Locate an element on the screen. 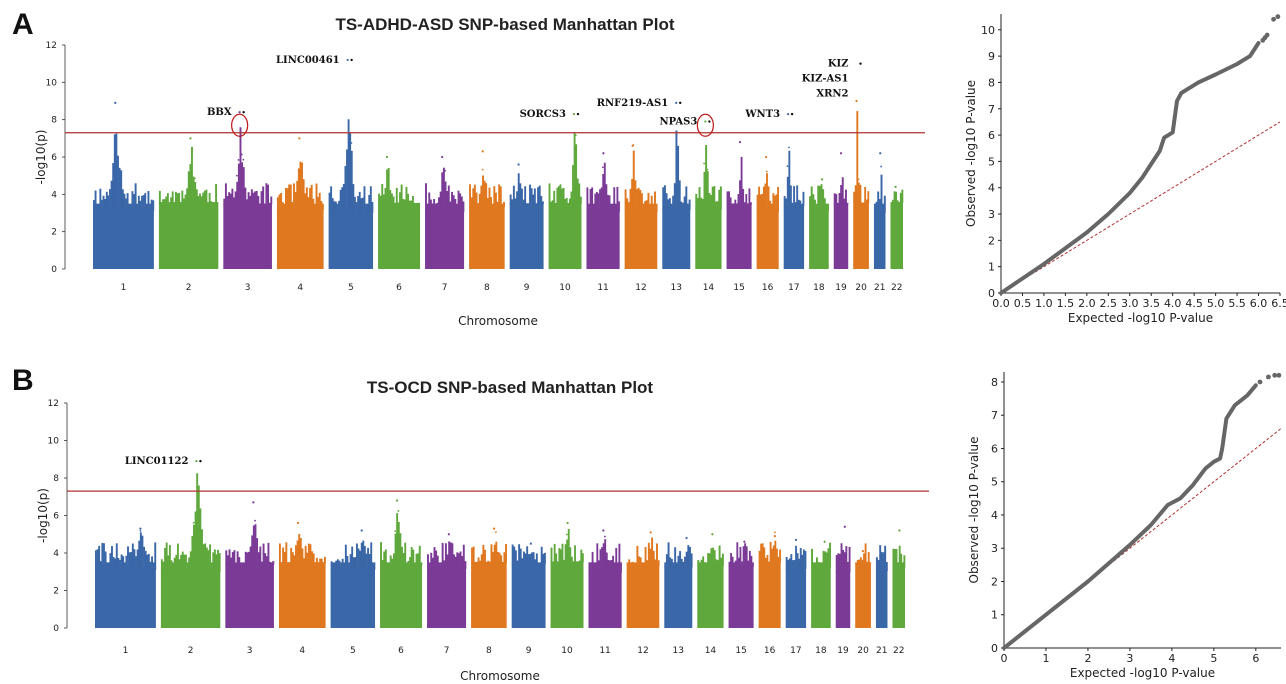 The image size is (1286, 684). chromosome-1-points is located at coordinates (124, 185).